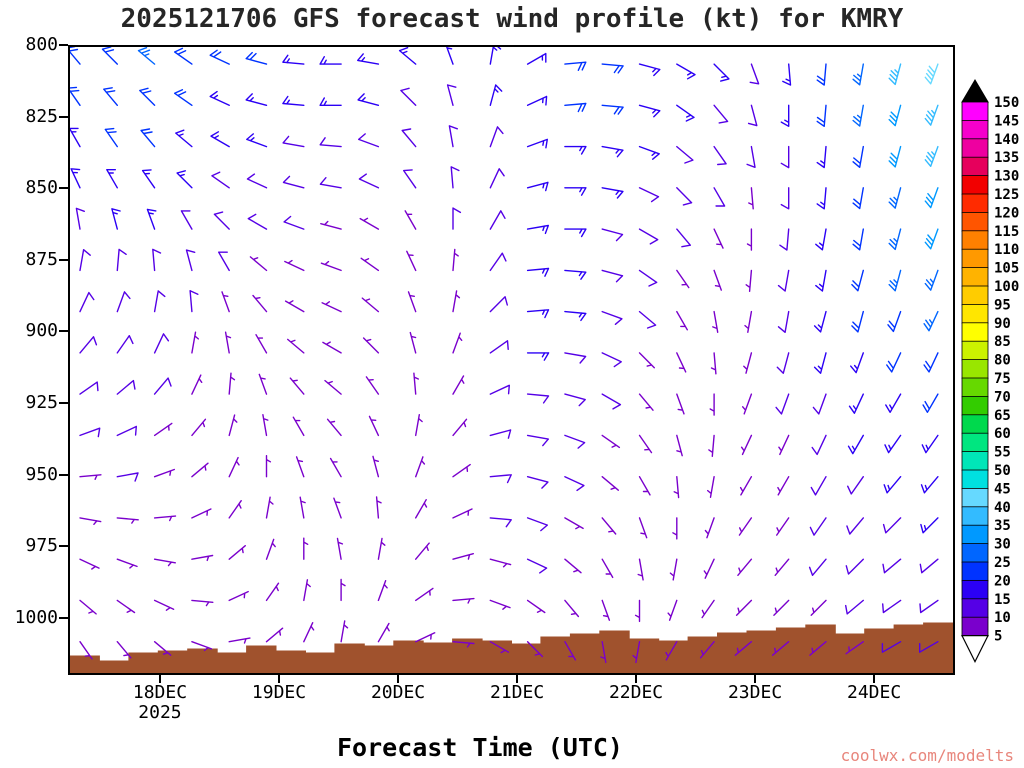 The width and height of the screenshot is (1024, 768). I want to click on colorbar-tick-label: 65, so click(1002, 416).